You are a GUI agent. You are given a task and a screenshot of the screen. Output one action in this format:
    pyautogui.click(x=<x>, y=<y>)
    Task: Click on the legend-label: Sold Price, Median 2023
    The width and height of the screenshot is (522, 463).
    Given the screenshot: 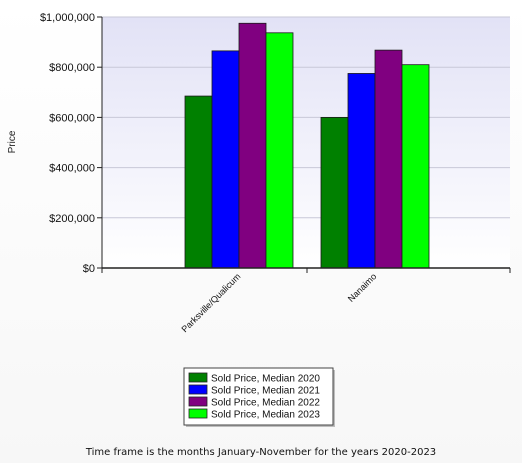 What is the action you would take?
    pyautogui.click(x=265, y=415)
    